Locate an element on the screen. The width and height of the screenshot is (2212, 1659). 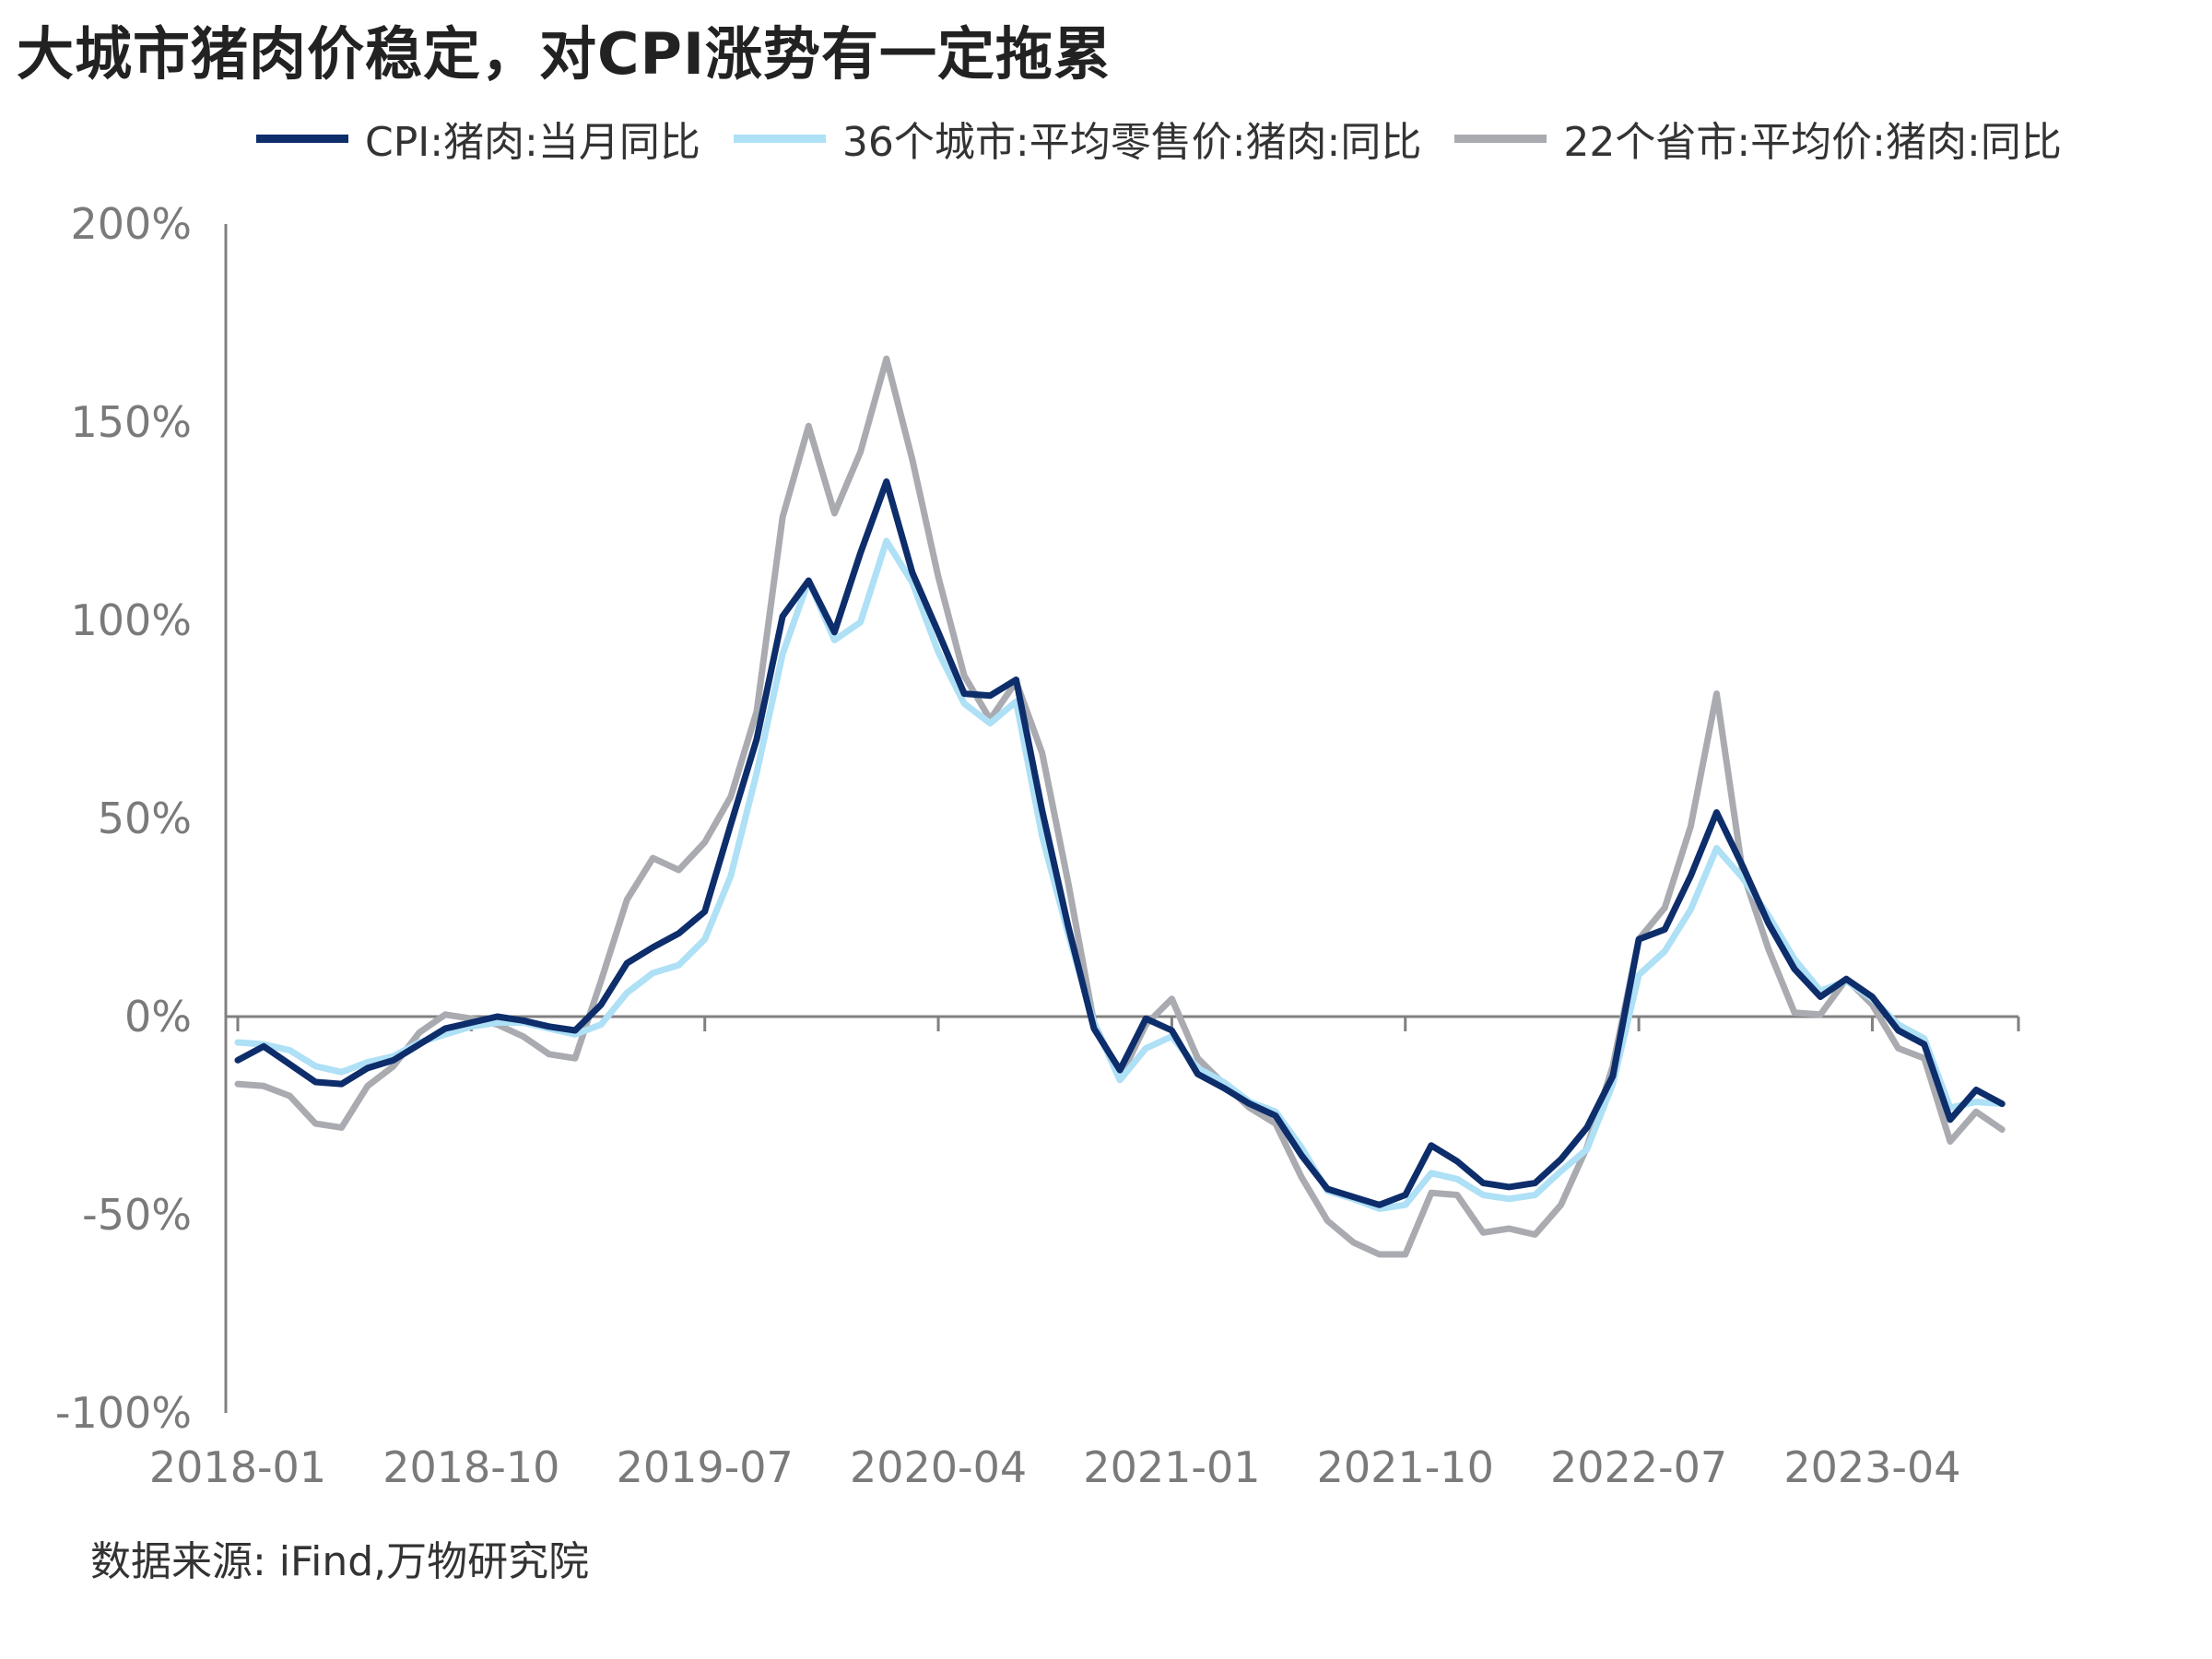
legend-swatch-22-provinces is located at coordinates (1500, 138).